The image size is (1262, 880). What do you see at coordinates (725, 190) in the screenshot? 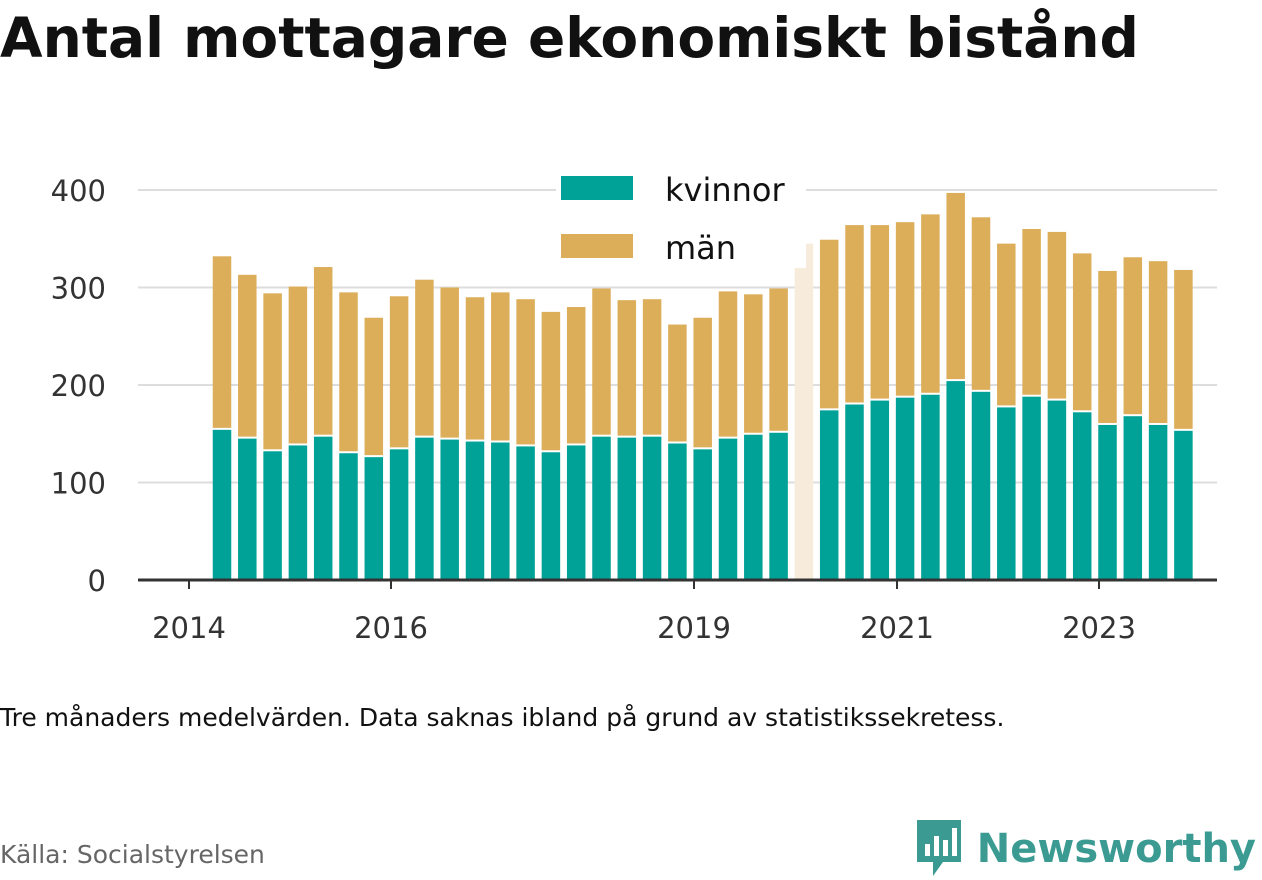
I see `legend-label: kvinnor` at bounding box center [725, 190].